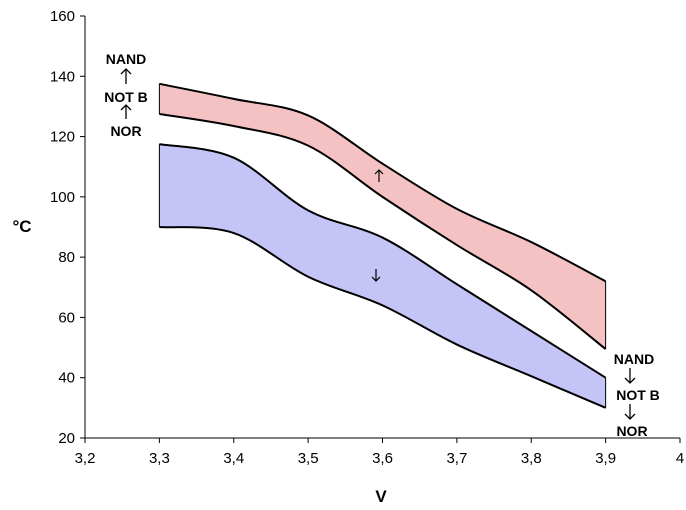 This screenshot has width=686, height=510. I want to click on upper-band-arrow-up-icon, so click(379, 175).